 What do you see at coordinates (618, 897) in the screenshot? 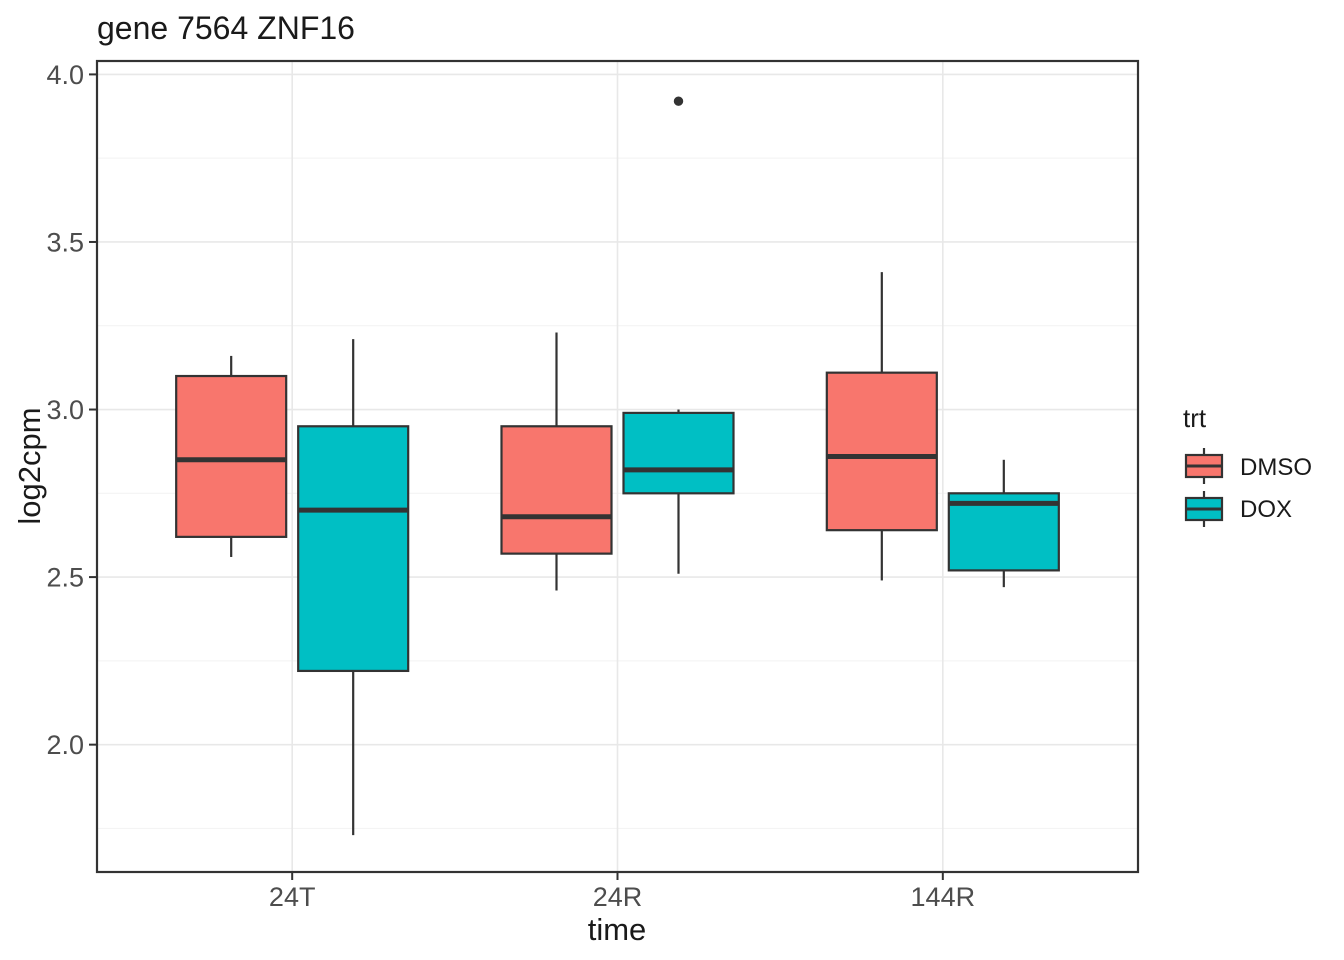
I see `x-tick-label-24r: 24R` at bounding box center [618, 897].